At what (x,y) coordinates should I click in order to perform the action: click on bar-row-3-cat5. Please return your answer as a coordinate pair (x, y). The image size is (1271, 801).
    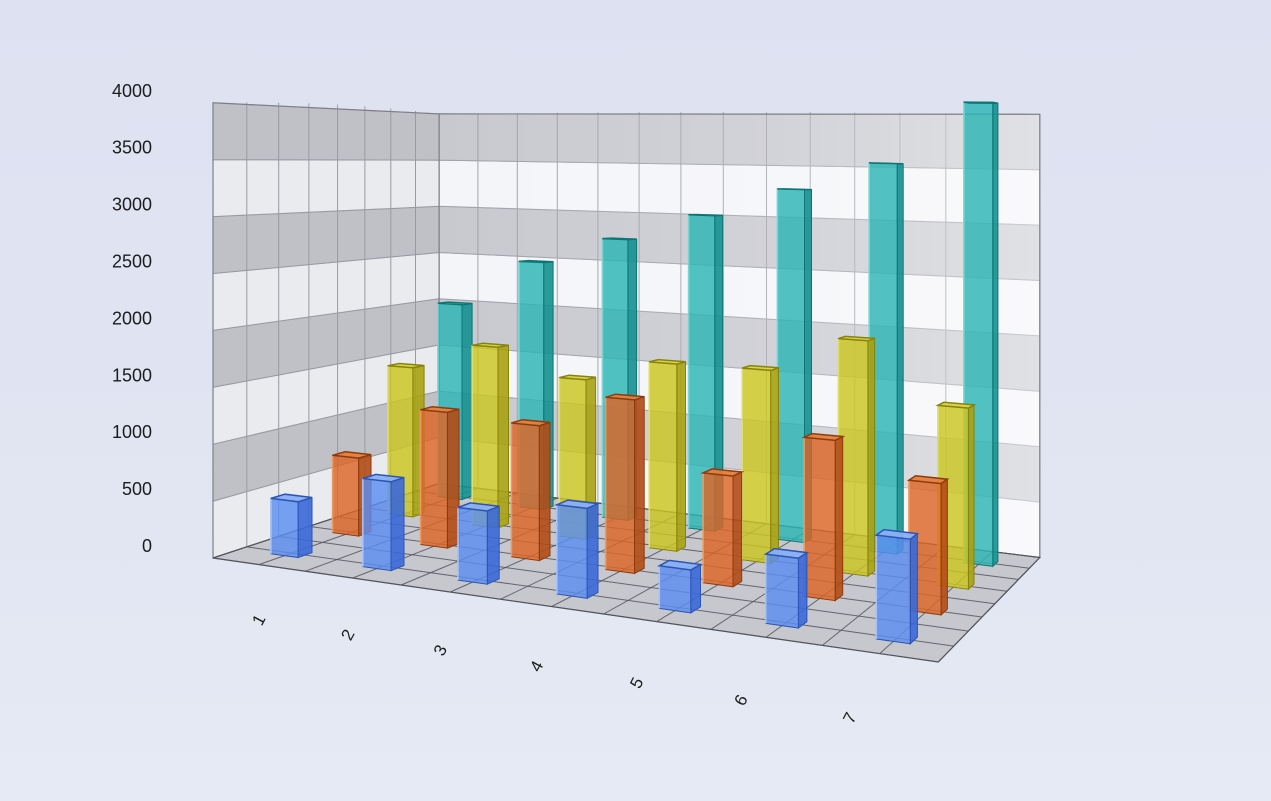
    Looking at the image, I should click on (760, 464).